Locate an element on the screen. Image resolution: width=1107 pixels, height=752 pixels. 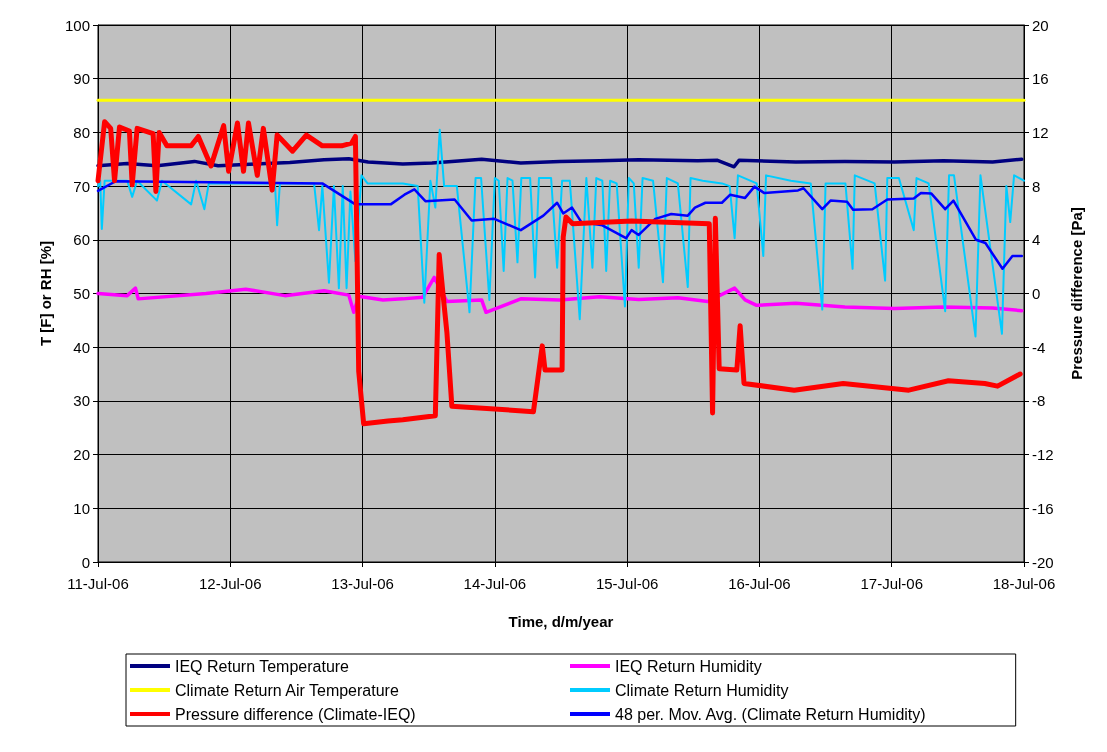
y2-tick-label: 16 is located at coordinates (1040, 79).